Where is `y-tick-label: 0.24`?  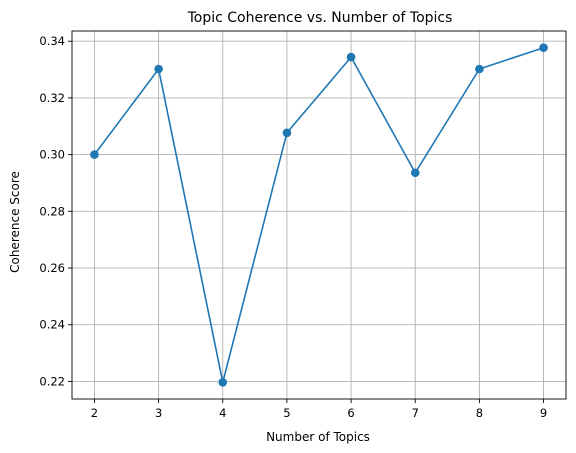 y-tick-label: 0.24 is located at coordinates (52, 325).